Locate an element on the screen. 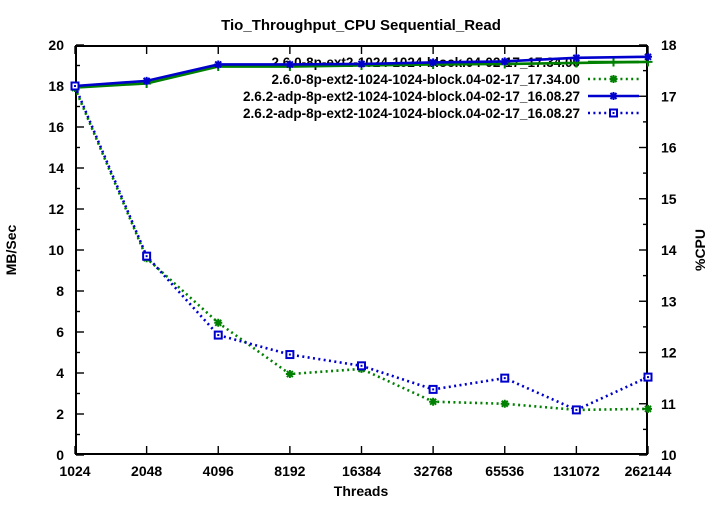  x-tick-label: 32768 is located at coordinates (433, 471).